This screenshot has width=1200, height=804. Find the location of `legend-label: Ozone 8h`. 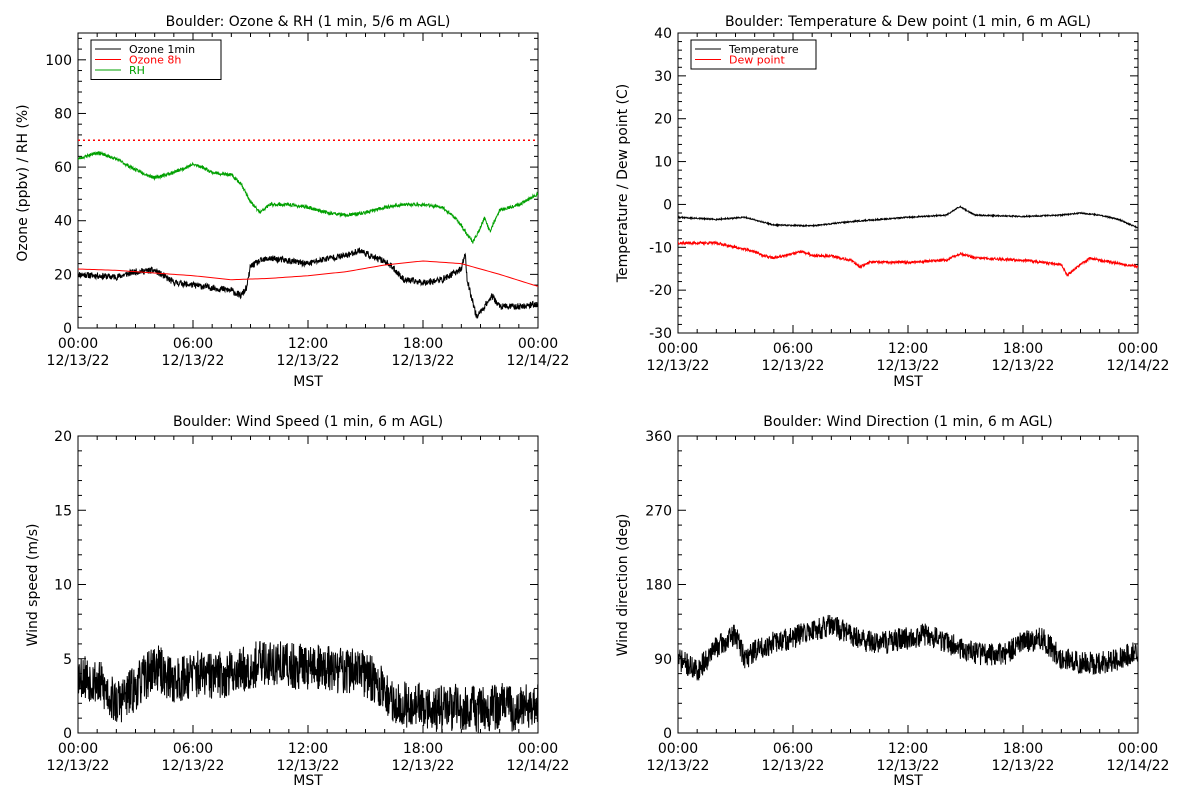

legend-label: Ozone 8h is located at coordinates (155, 60).